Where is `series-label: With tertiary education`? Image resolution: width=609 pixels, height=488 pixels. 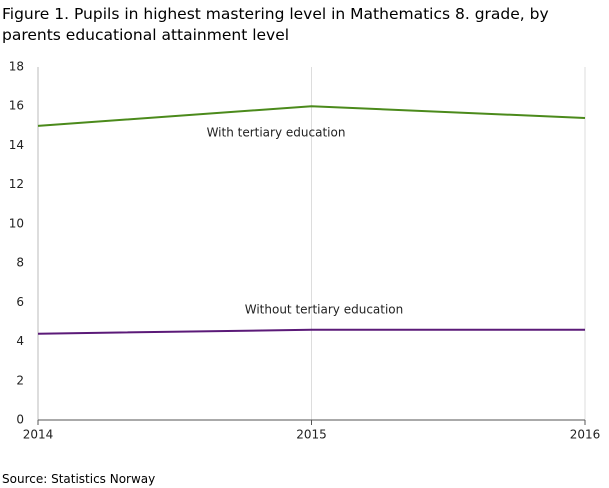 series-label: With tertiary education is located at coordinates (276, 133).